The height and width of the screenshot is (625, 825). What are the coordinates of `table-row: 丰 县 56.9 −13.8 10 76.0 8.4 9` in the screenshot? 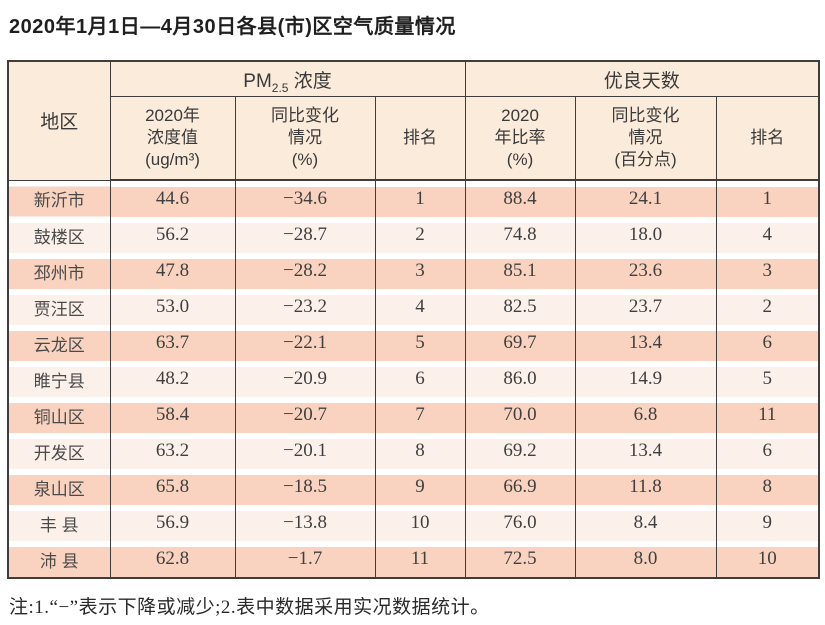 It's located at (414, 523).